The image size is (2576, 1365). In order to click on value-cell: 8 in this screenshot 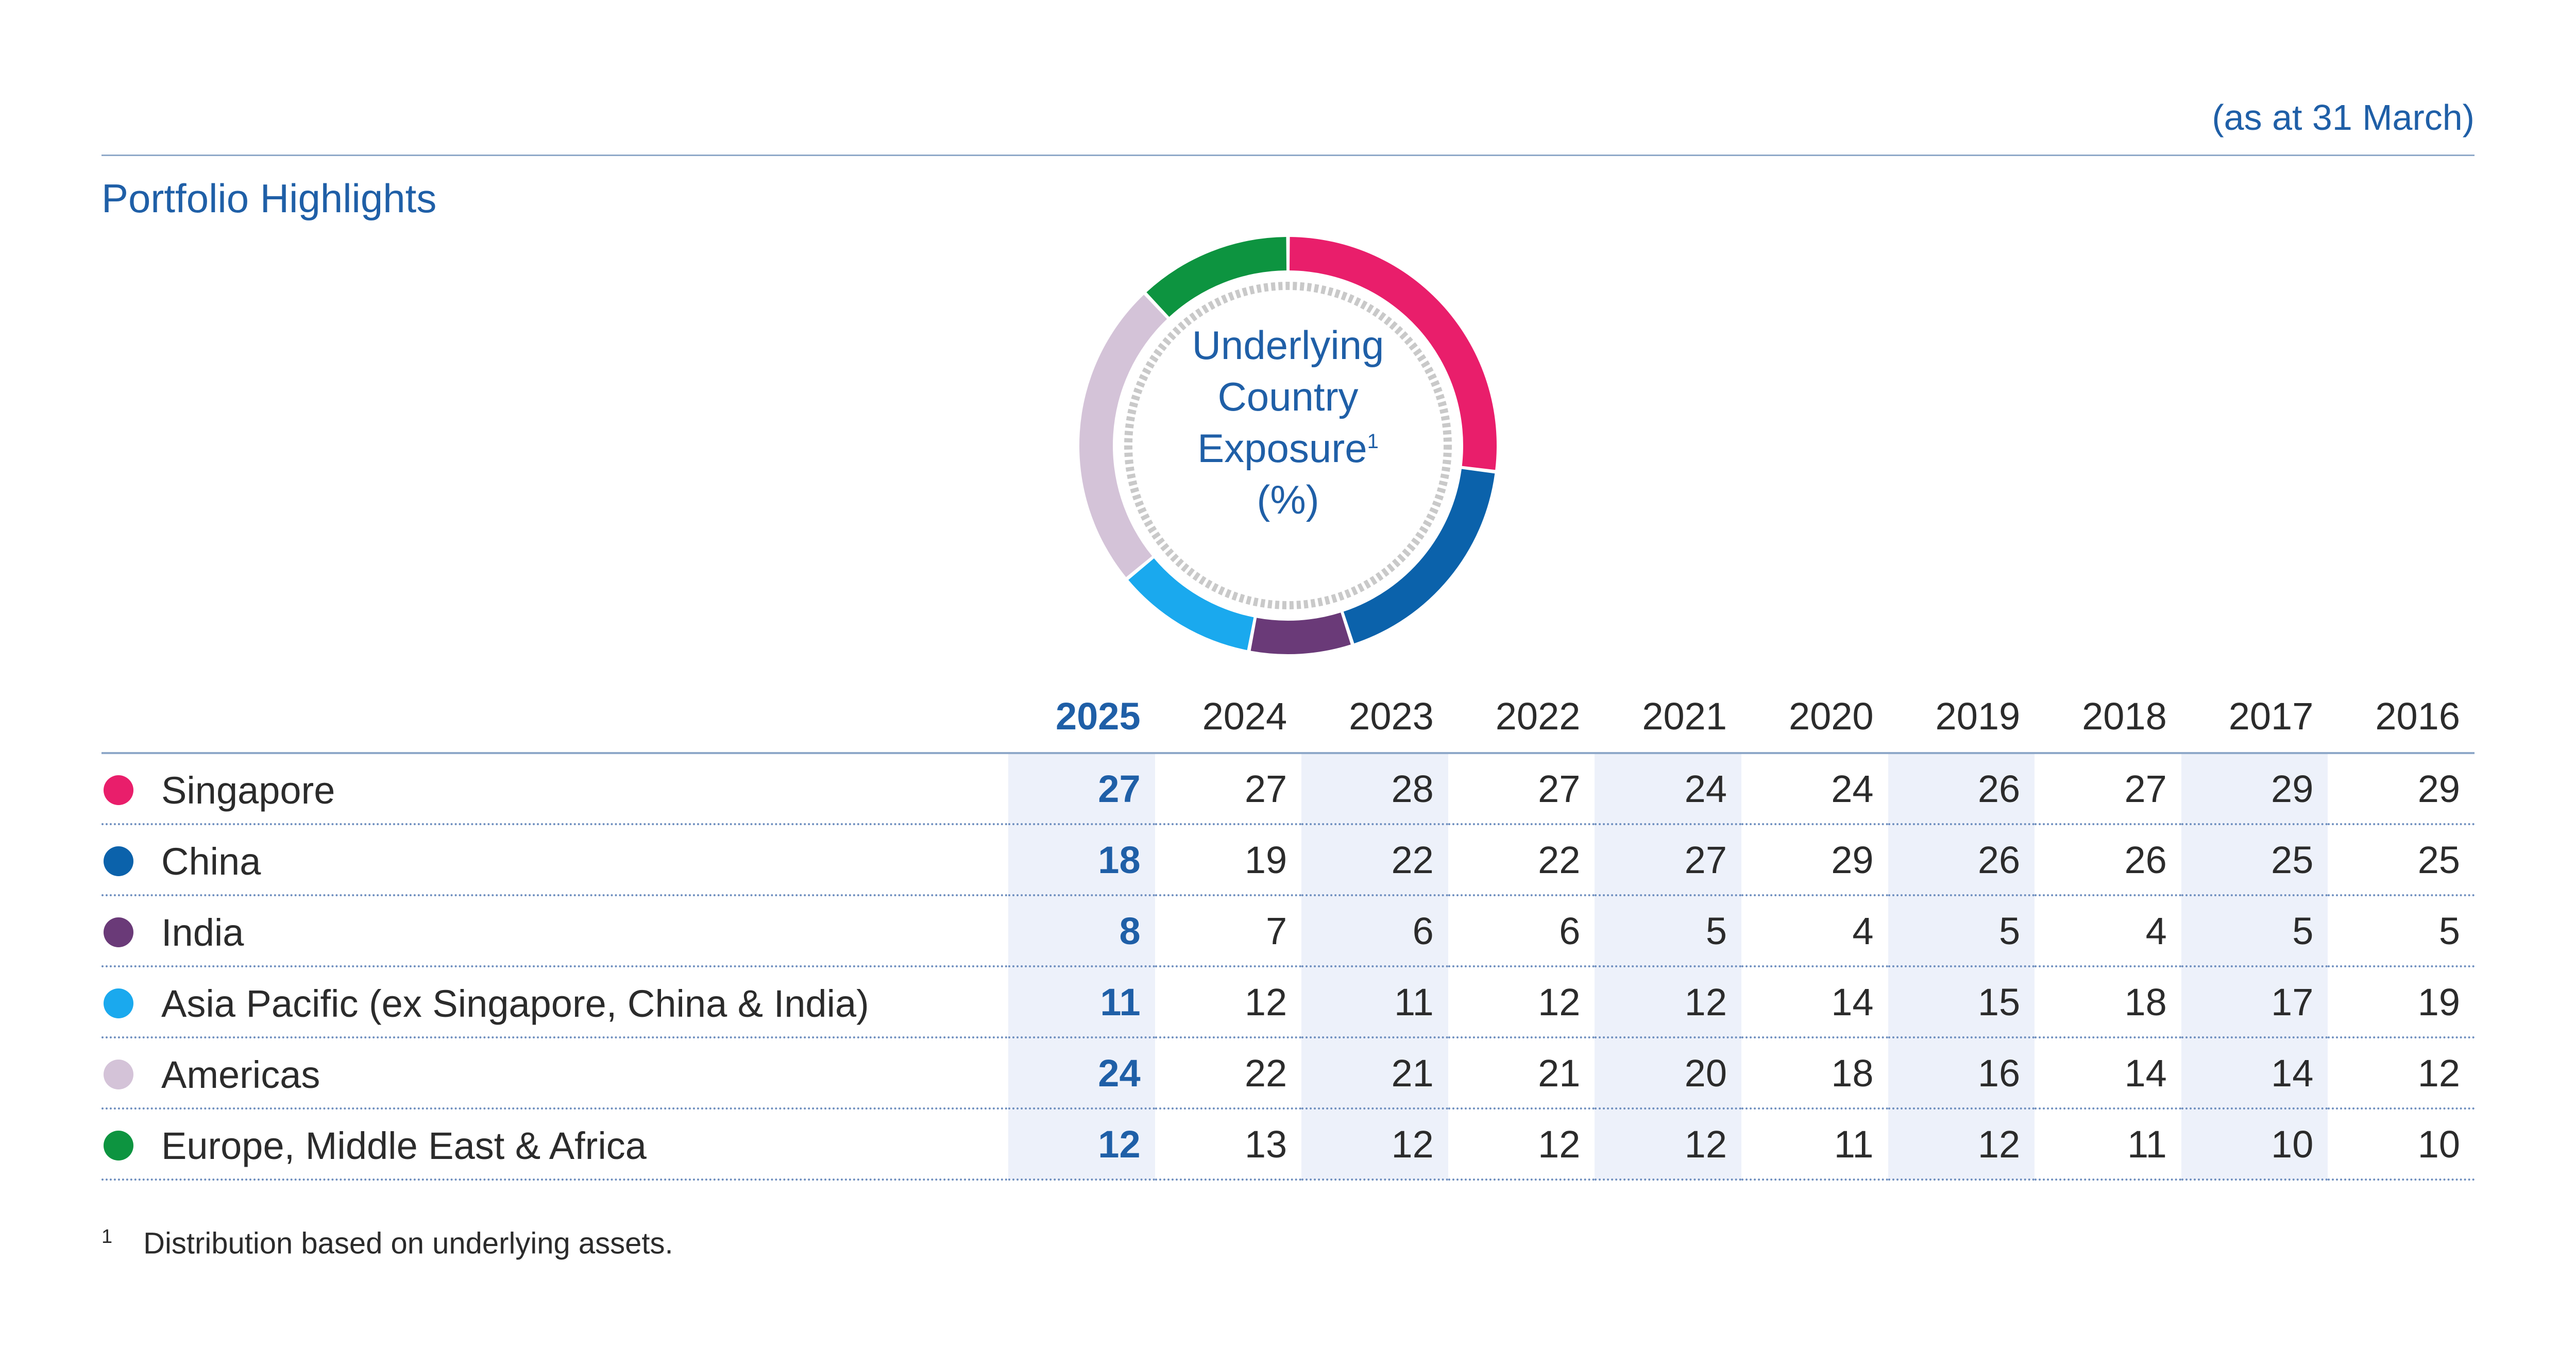, I will do `click(1081, 931)`.